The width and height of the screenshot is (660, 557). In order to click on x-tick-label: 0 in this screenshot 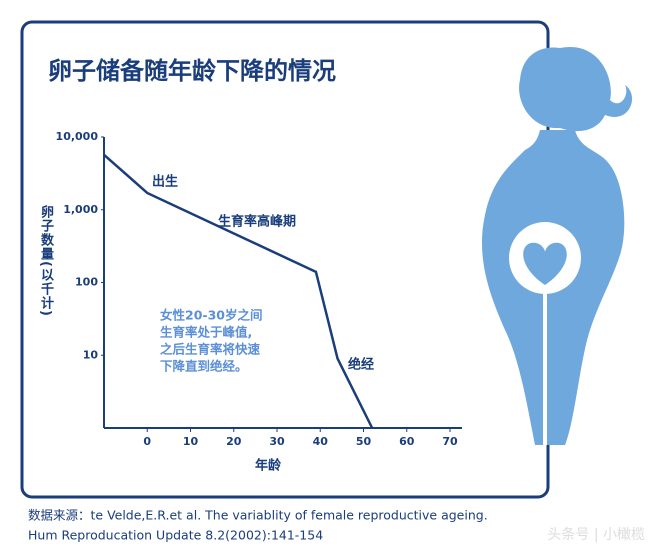, I will do `click(147, 441)`.